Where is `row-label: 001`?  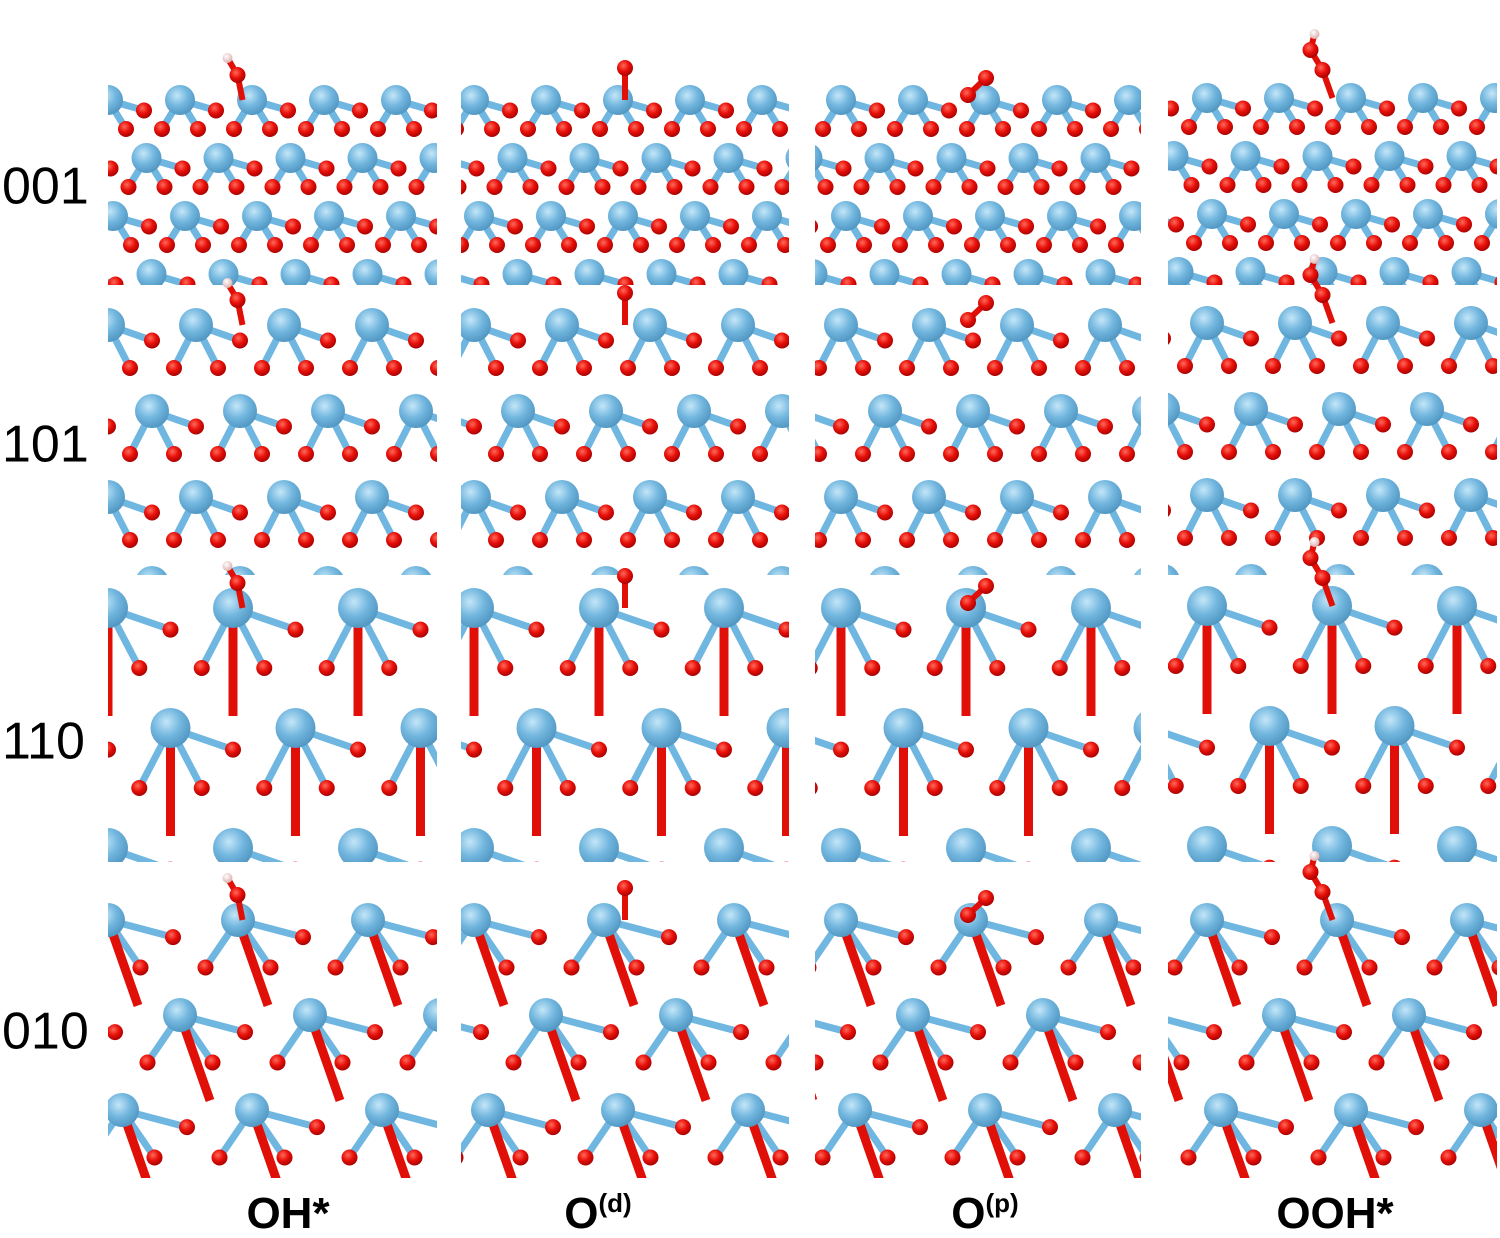 row-label: 001 is located at coordinates (45, 187).